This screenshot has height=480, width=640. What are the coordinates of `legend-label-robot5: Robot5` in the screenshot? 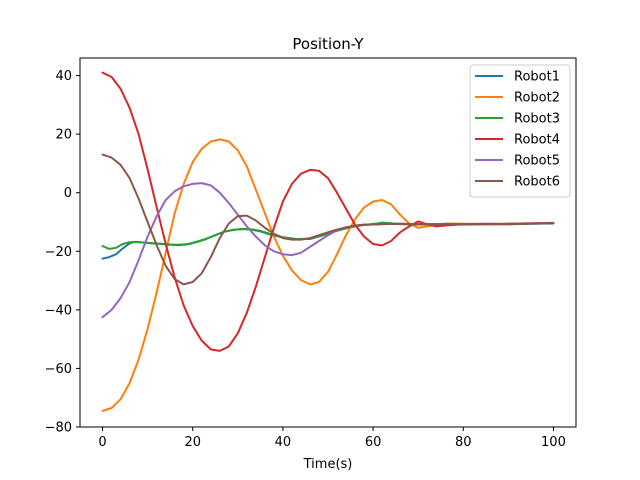 It's located at (537, 161).